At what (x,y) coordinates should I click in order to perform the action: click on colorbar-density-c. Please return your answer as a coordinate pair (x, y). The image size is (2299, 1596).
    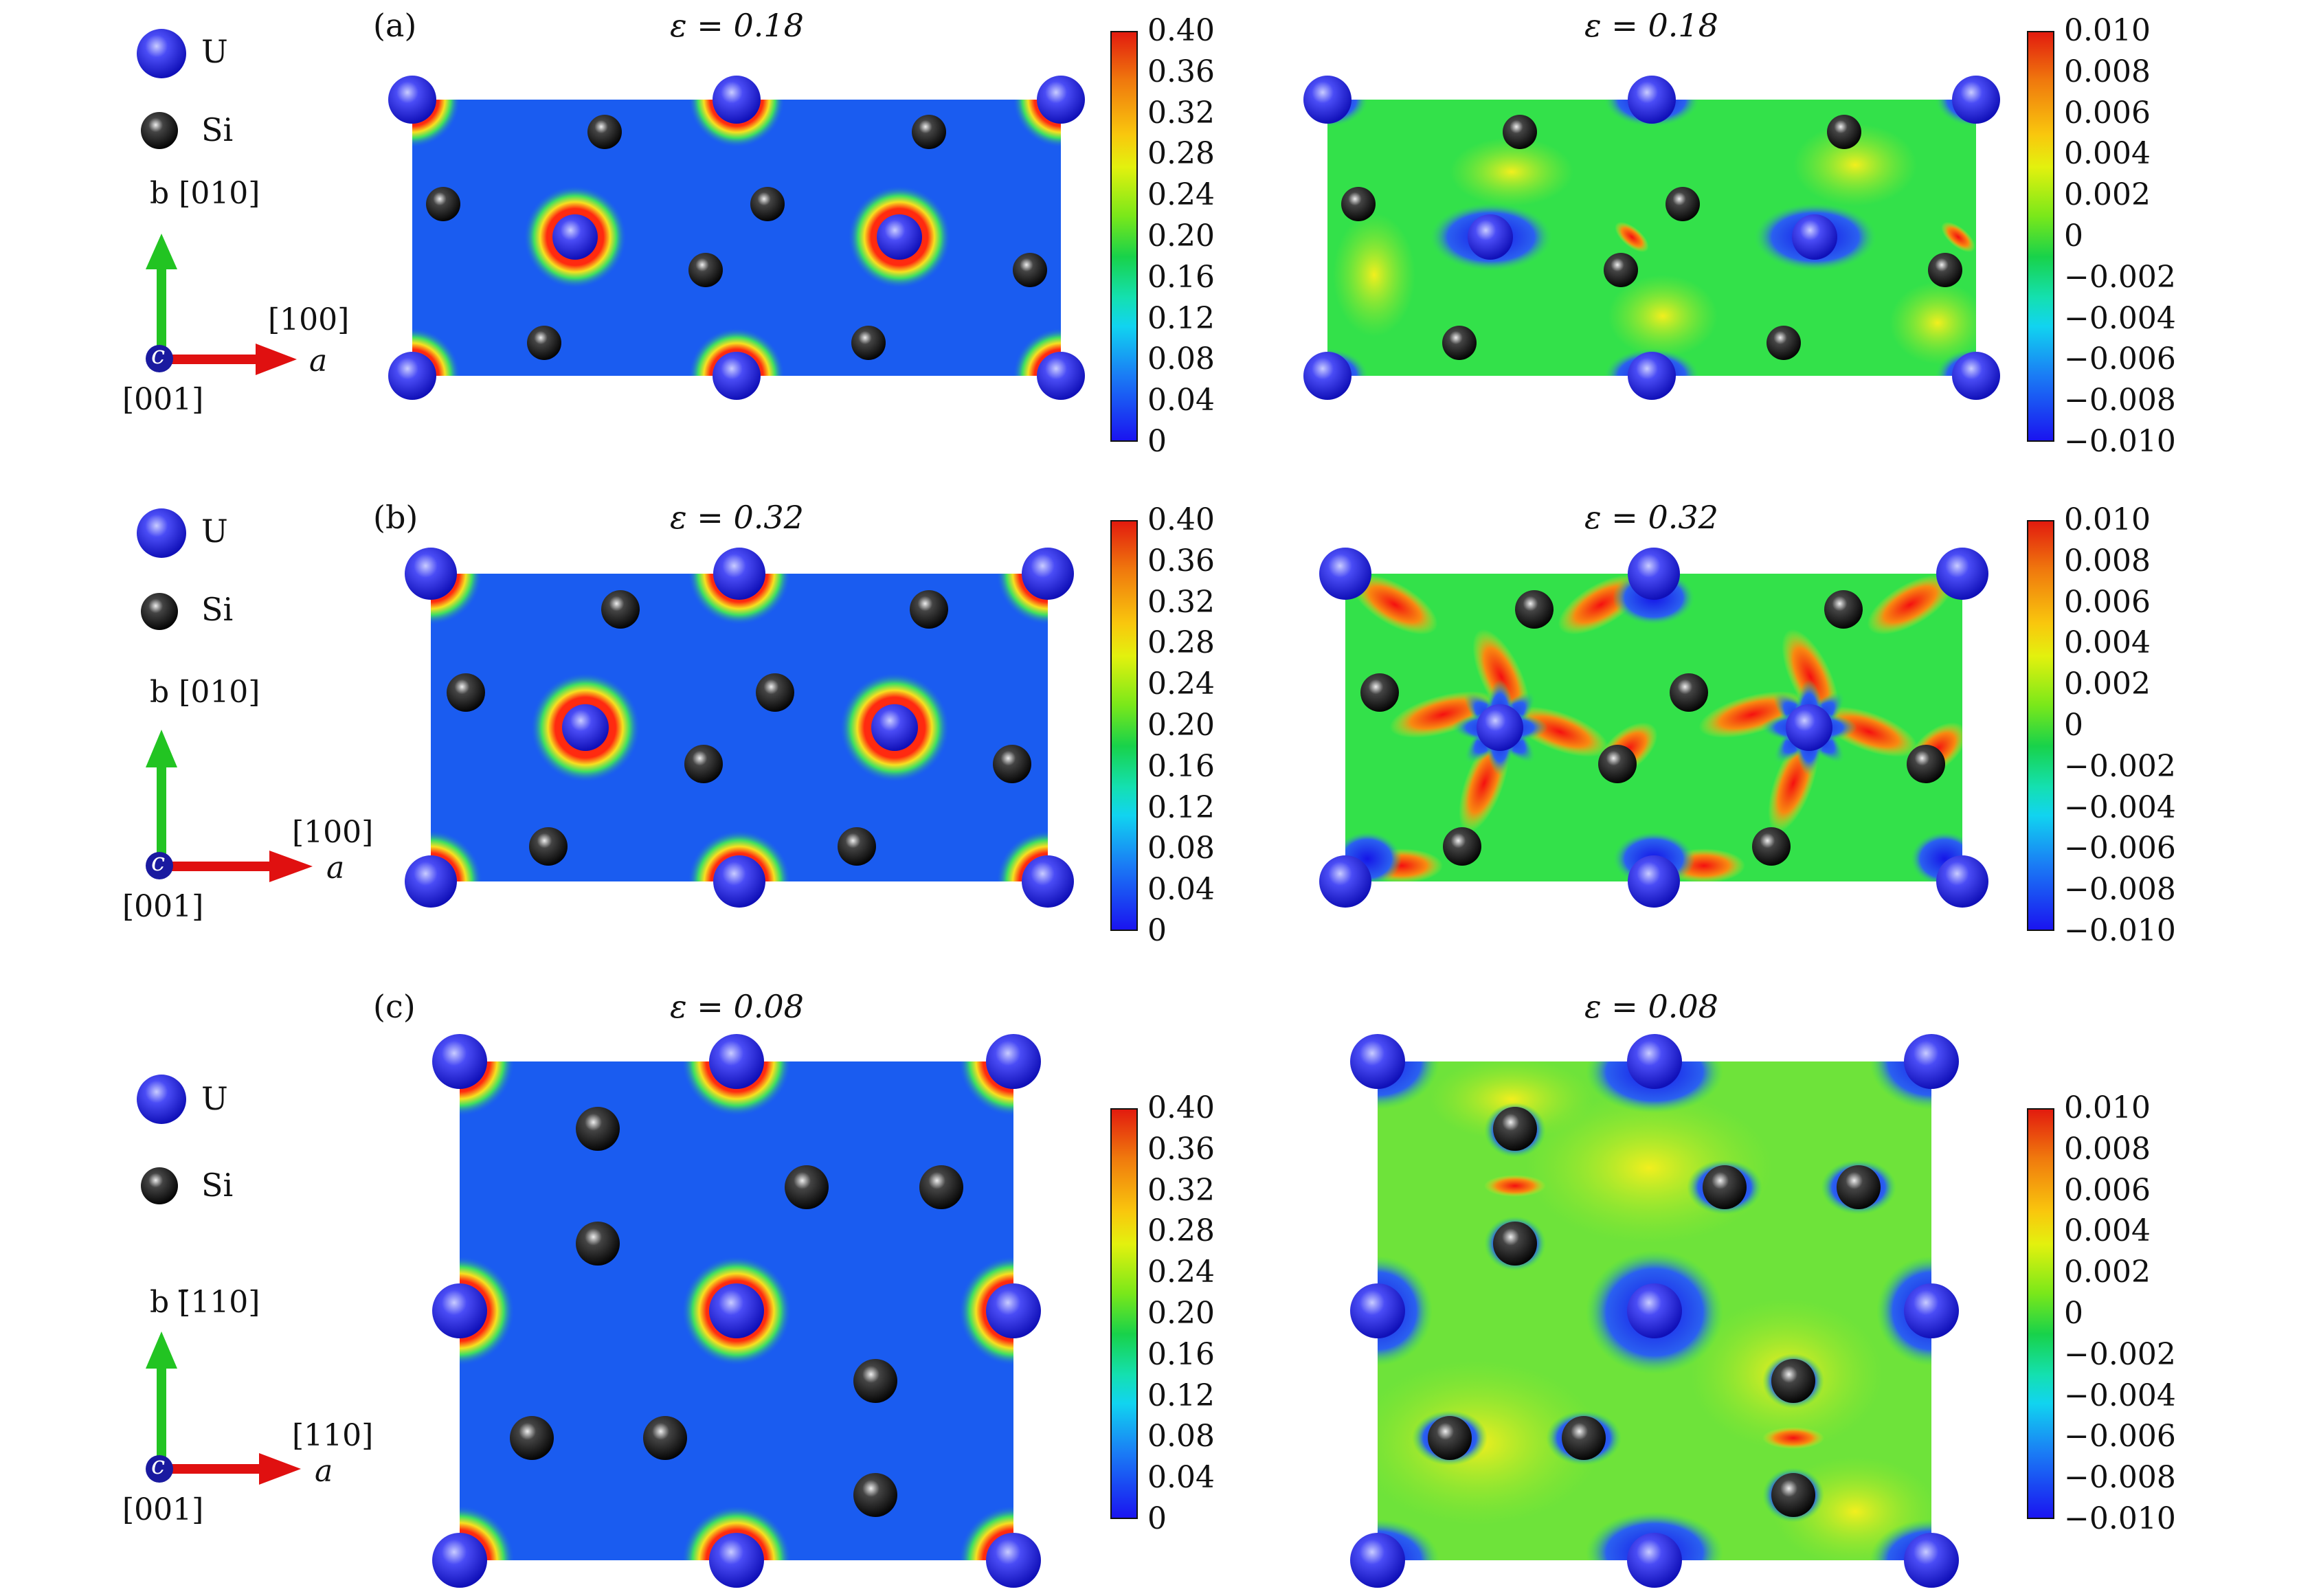
    Looking at the image, I should click on (1124, 1313).